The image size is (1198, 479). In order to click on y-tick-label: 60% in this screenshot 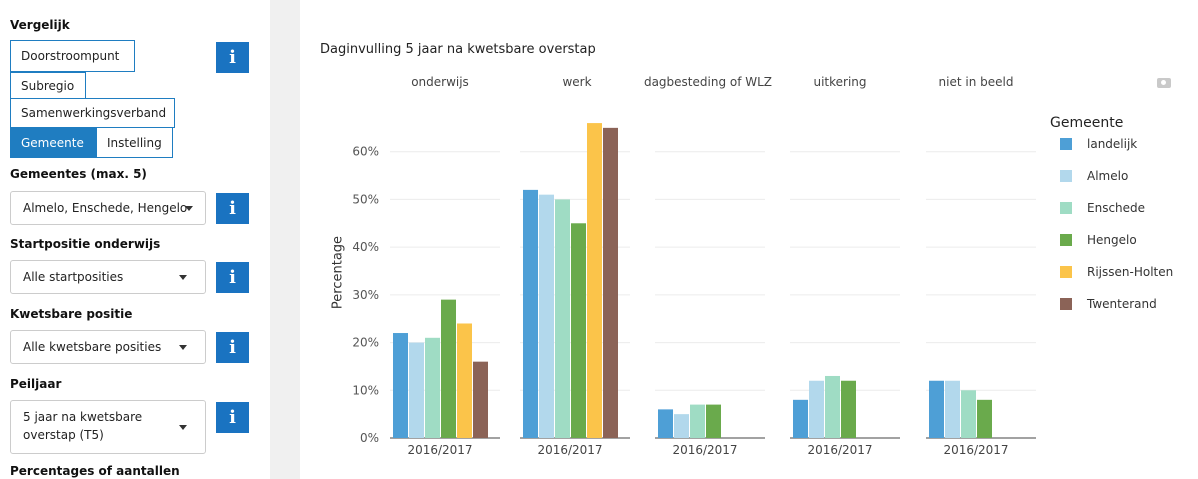, I will do `click(365, 152)`.